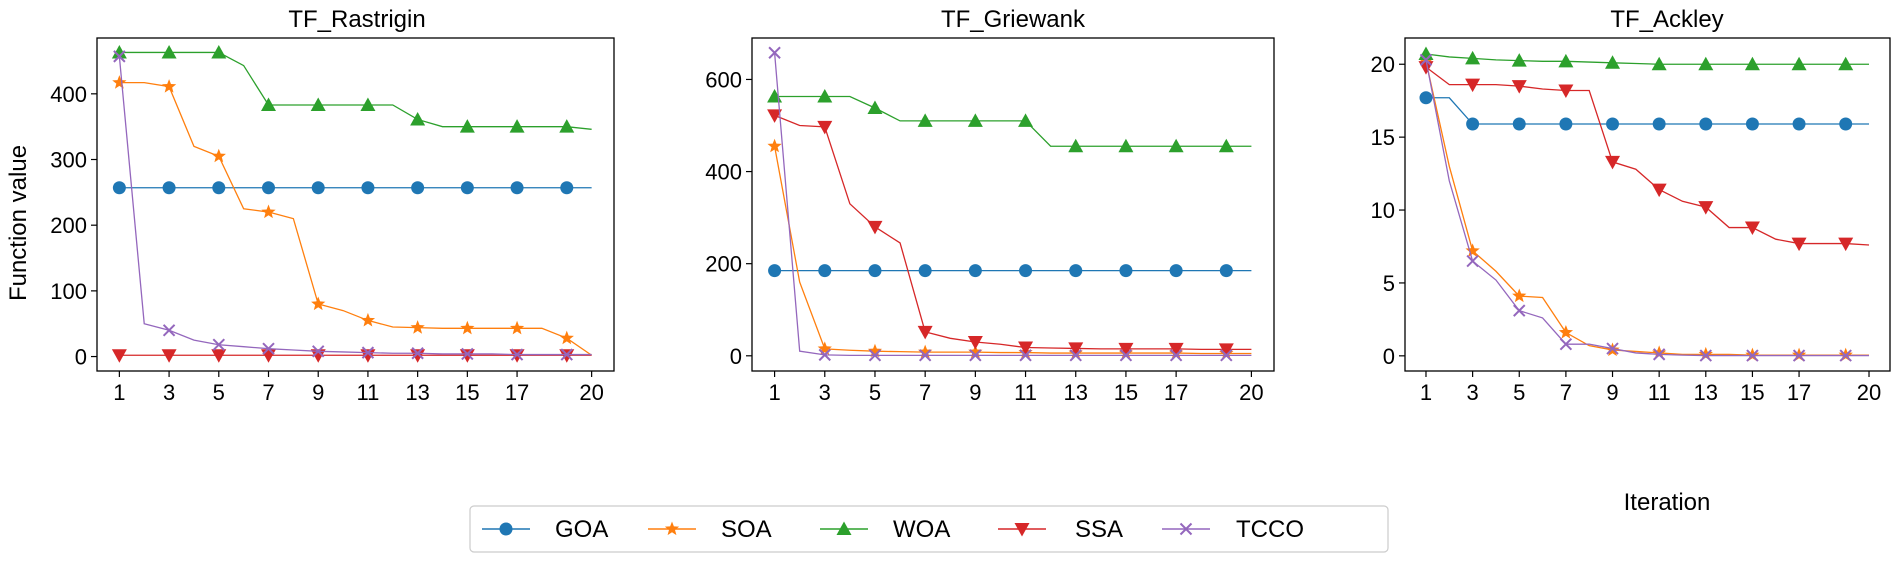  Describe the element at coordinates (18, 223) in the screenshot. I see `y-axis-label: Function value` at that location.